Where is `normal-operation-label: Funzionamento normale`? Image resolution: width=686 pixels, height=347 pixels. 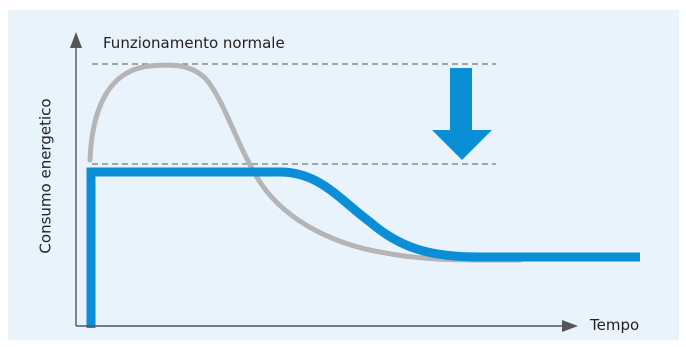 normal-operation-label: Funzionamento normale is located at coordinates (194, 43).